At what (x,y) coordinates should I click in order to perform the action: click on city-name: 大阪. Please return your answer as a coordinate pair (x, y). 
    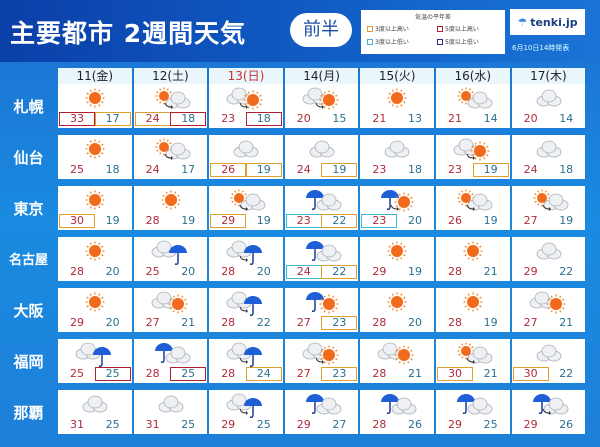
    Looking at the image, I should click on (28, 311).